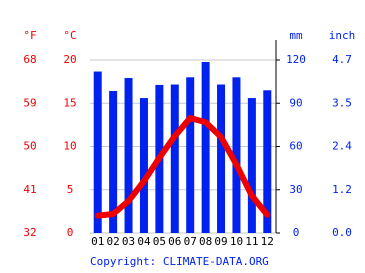 The image size is (365, 273). Describe the element at coordinates (70, 232) in the screenshot. I see `c-tick-label: 0` at that location.